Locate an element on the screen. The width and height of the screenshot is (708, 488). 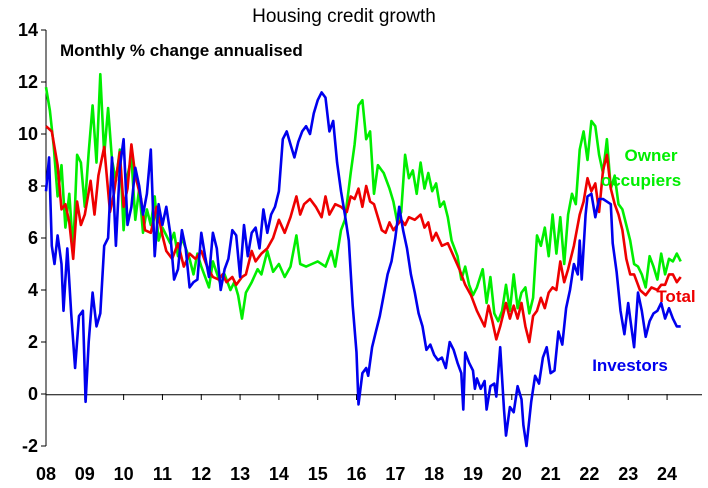
x-tick-label: 12 is located at coordinates (201, 474).